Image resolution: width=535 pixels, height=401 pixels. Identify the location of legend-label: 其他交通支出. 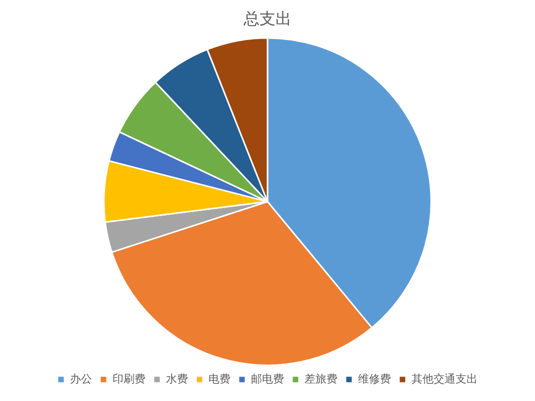
(445, 379).